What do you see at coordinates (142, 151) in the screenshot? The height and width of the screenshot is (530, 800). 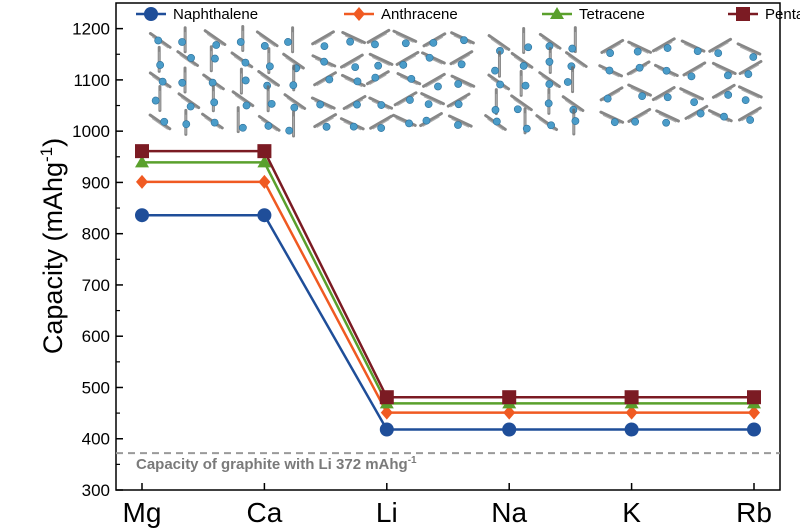 I see `data-point-pentacene-mg` at bounding box center [142, 151].